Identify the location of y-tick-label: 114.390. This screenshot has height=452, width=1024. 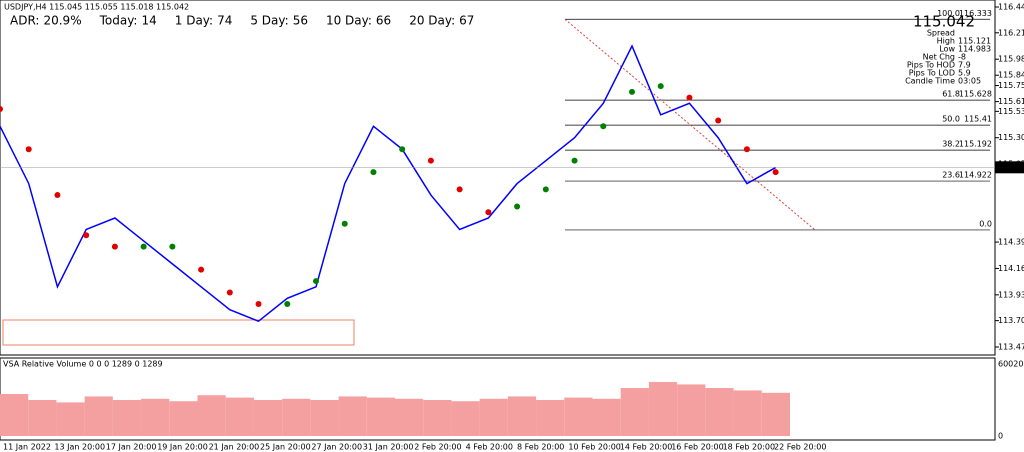
(1011, 242).